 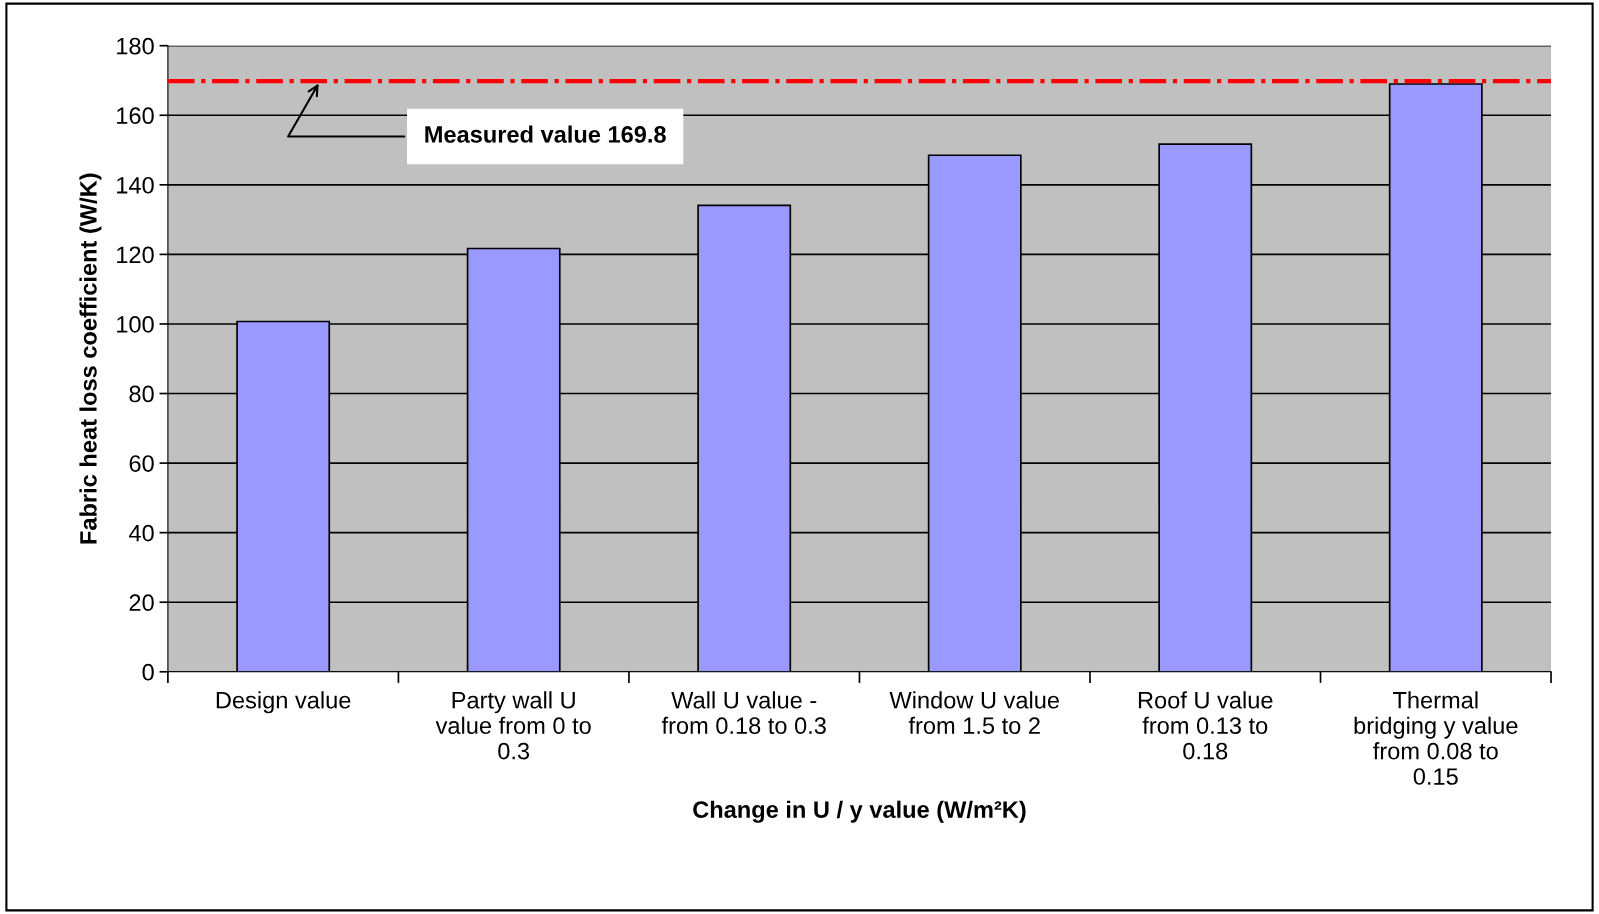 What do you see at coordinates (135, 185) in the screenshot?
I see `y-tick-label: 140` at bounding box center [135, 185].